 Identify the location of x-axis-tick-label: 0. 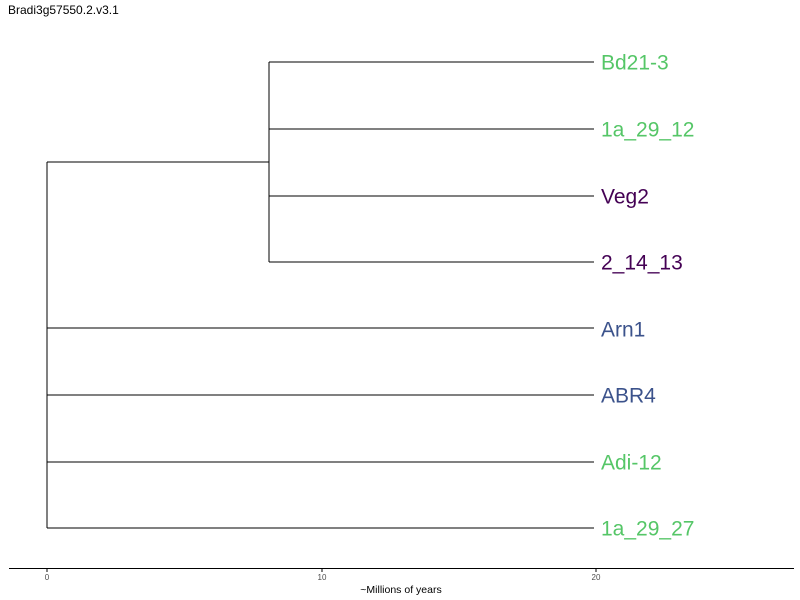
(47, 577).